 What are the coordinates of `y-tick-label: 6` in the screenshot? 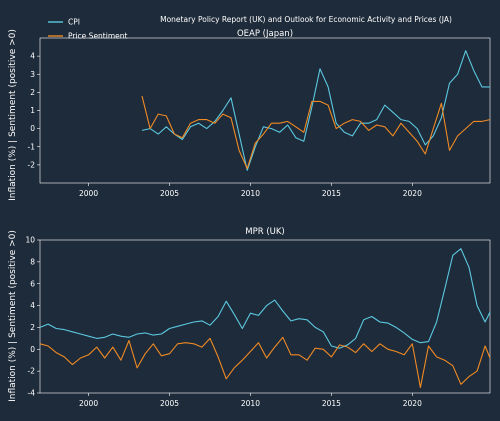 It's located at (32, 283).